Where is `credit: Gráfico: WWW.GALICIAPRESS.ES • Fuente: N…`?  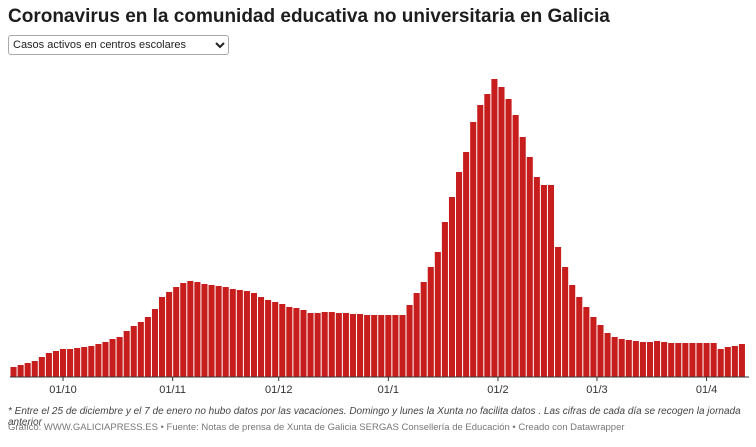 credit: Gráfico: WWW.GALICIAPRESS.ES • Fuente: N… is located at coordinates (316, 427).